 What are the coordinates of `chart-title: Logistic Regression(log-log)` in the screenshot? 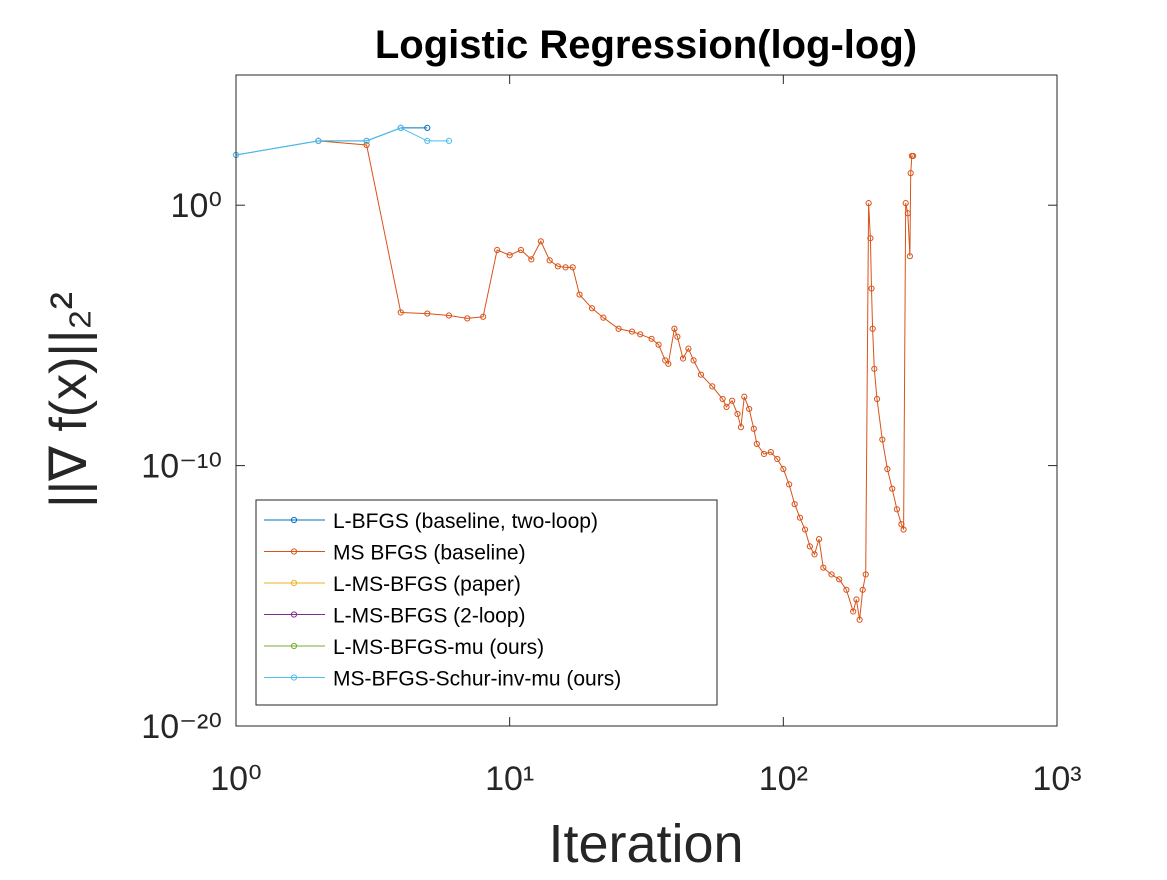 It's located at (646, 45).